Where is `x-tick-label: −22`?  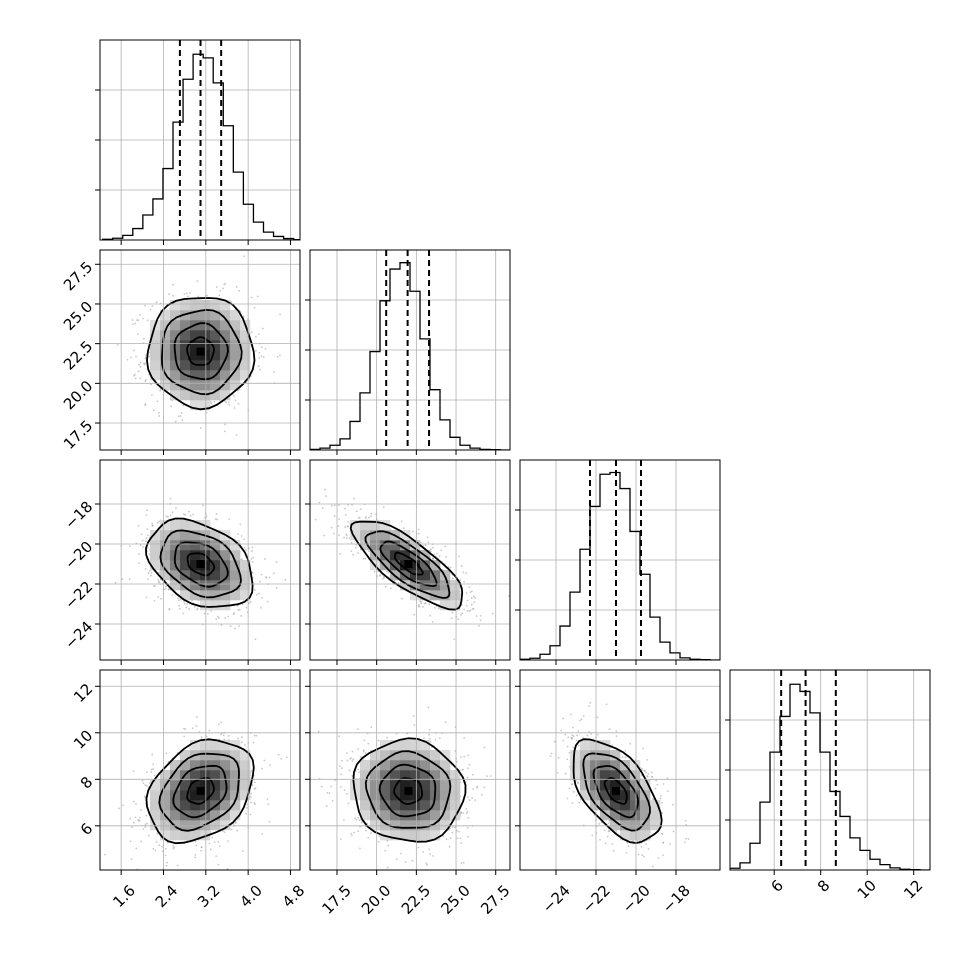 x-tick-label: −22 is located at coordinates (596, 898).